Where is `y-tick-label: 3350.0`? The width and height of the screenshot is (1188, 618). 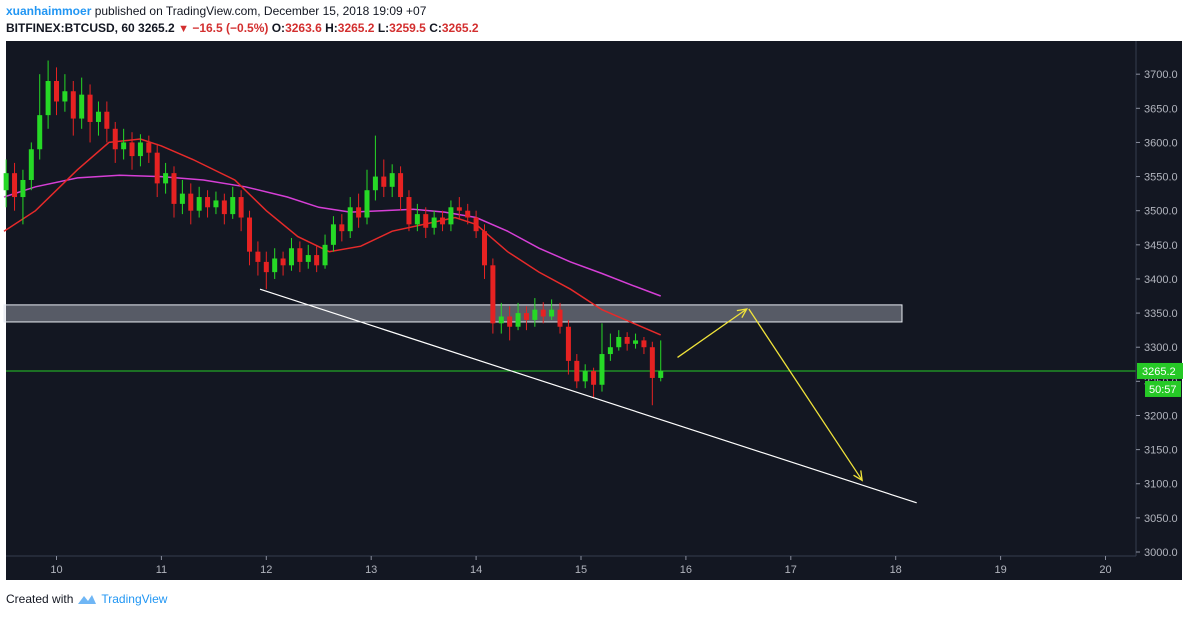
y-tick-label: 3350.0 is located at coordinates (1161, 314).